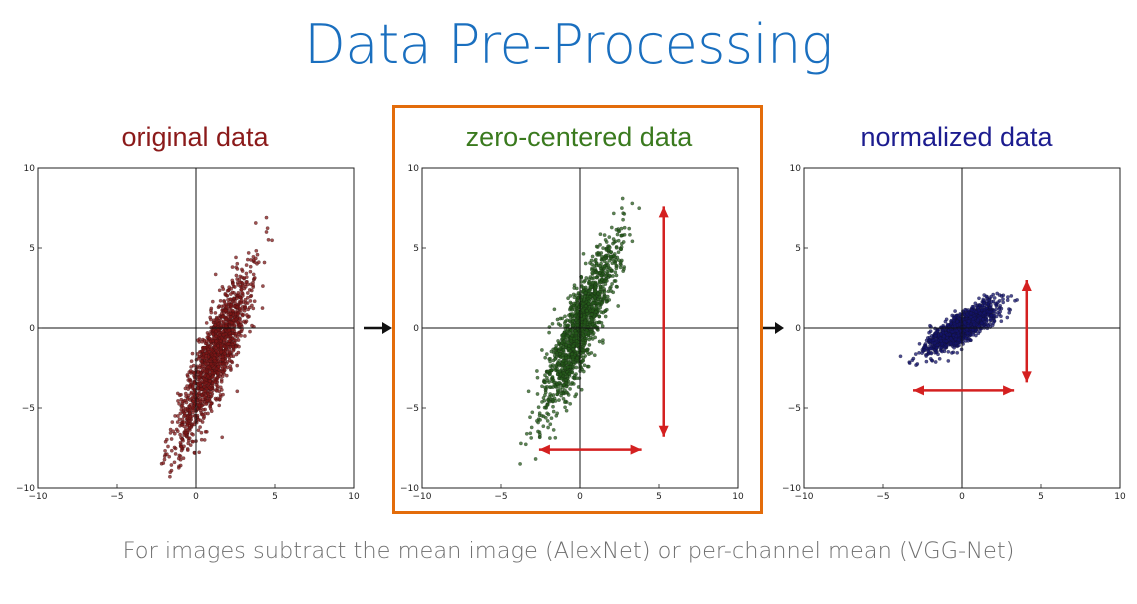 This screenshot has height=604, width=1137. Describe the element at coordinates (956, 137) in the screenshot. I see `panel-title-normalized: normalized data` at that location.